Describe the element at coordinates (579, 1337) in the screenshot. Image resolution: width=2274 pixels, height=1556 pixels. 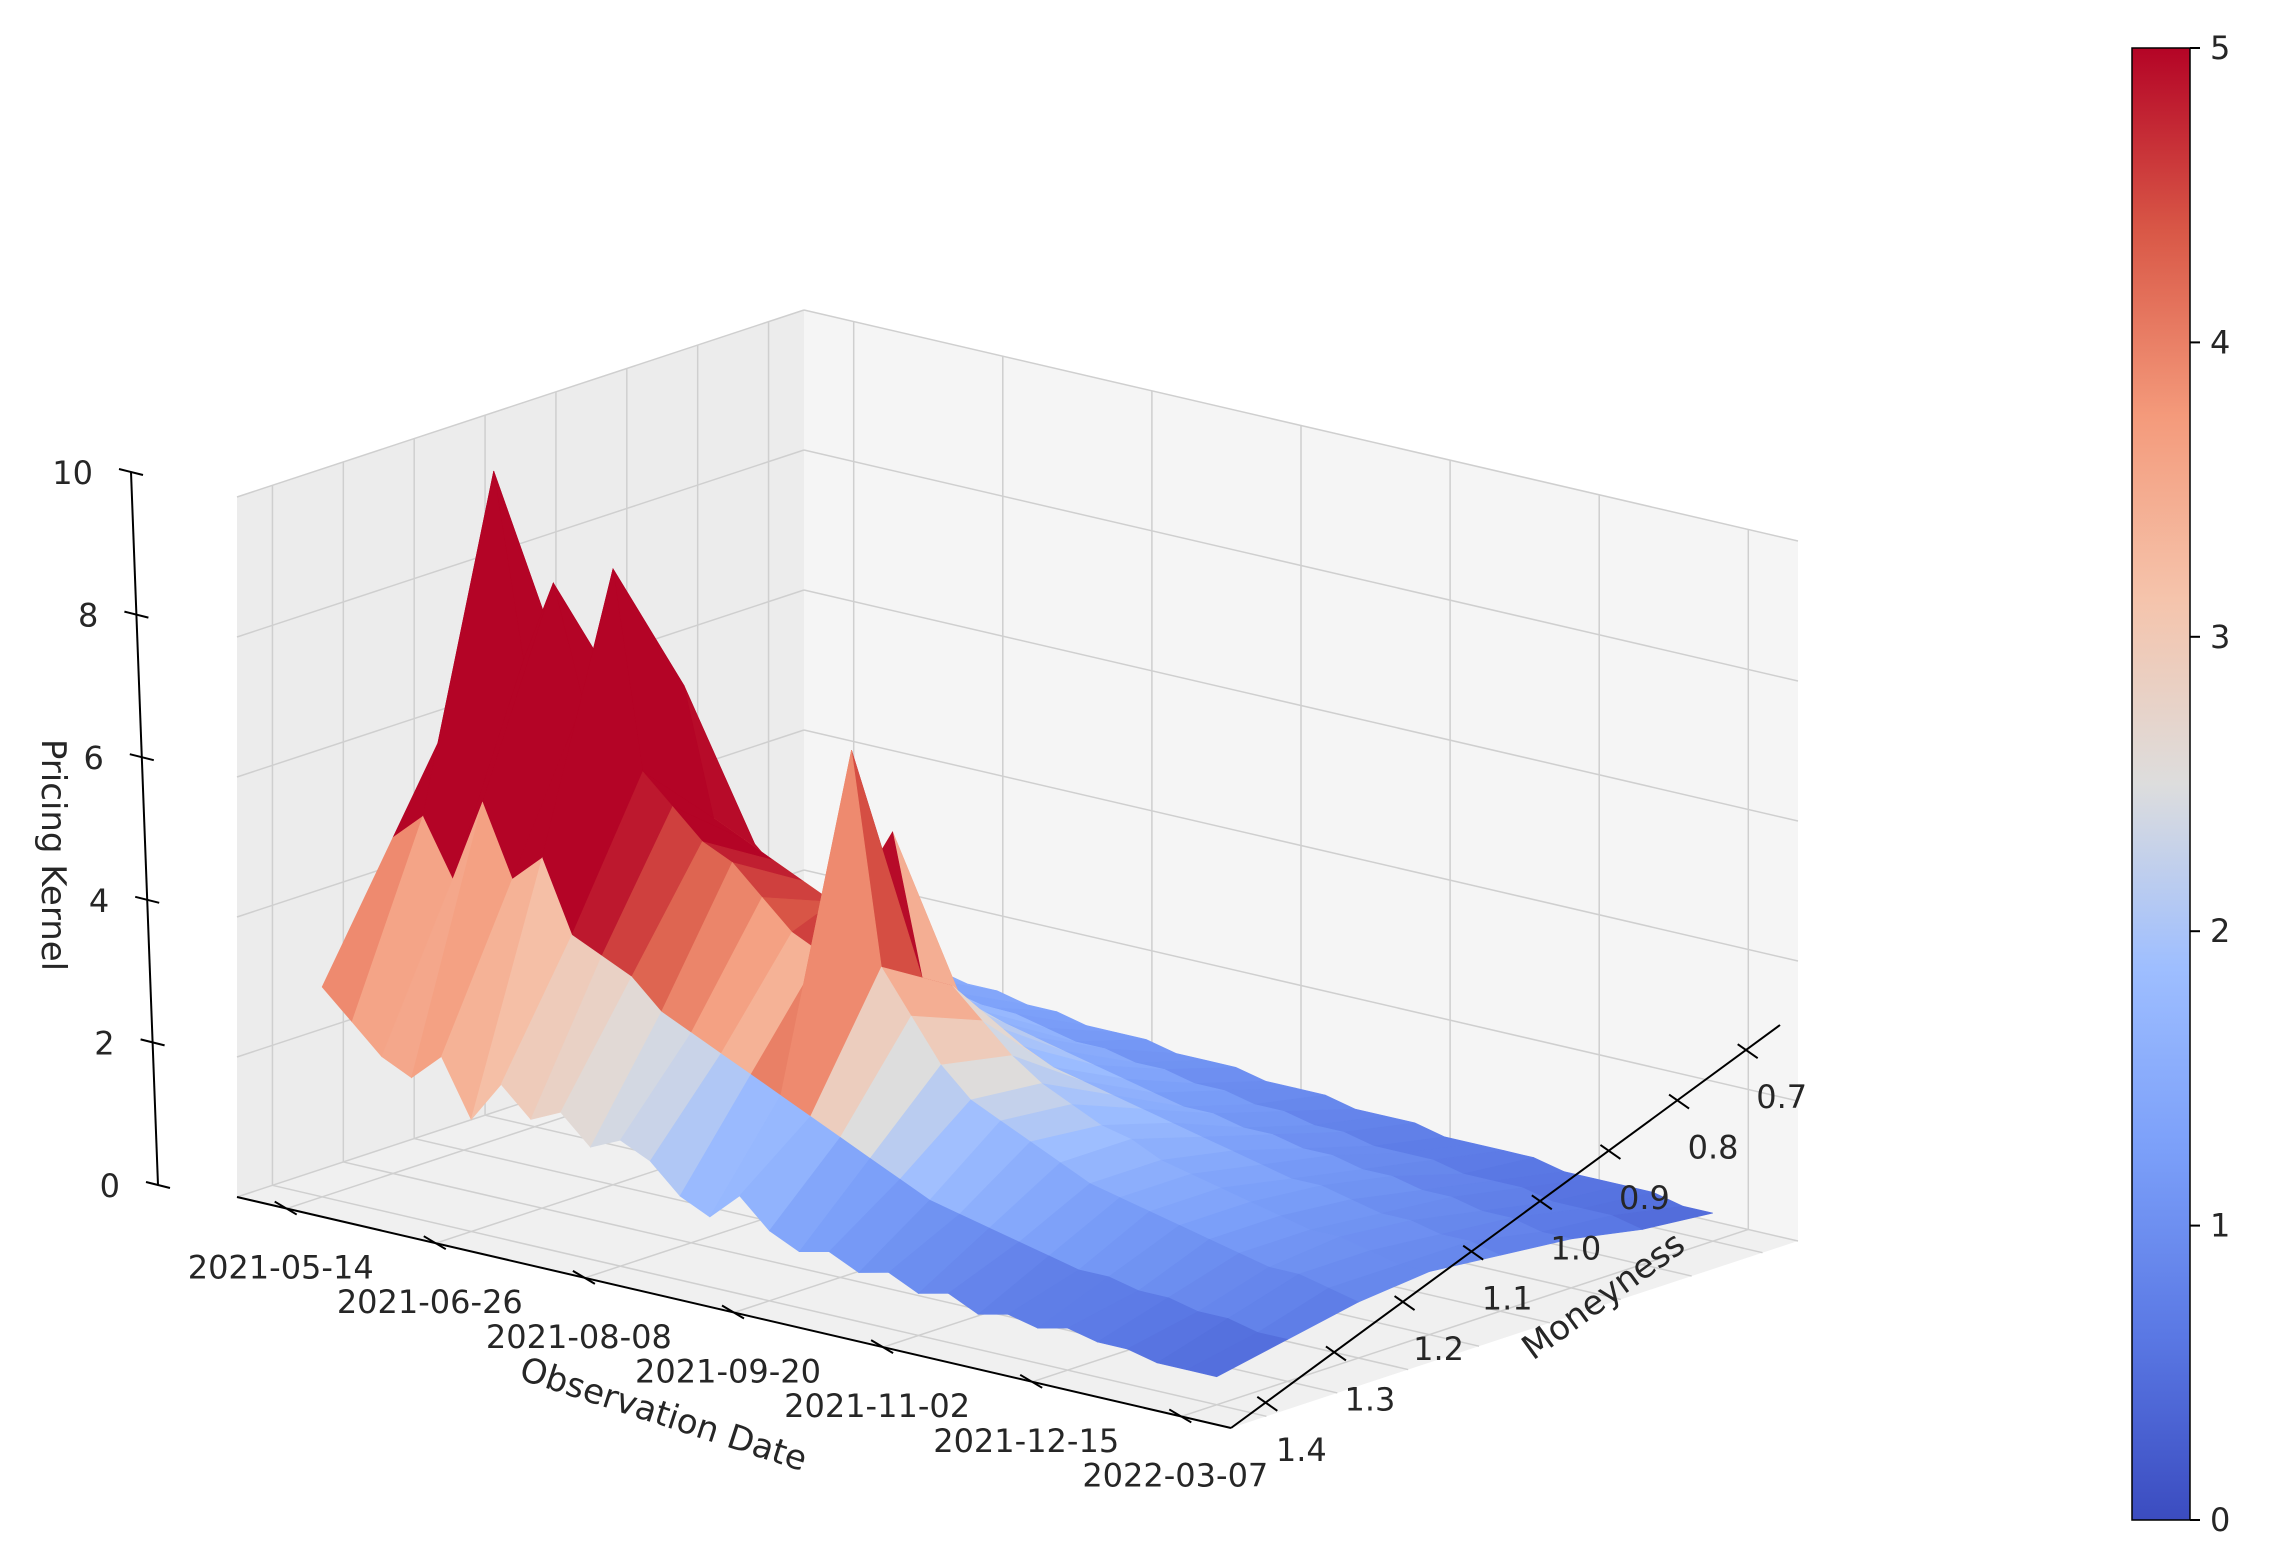
I see `x-tick-label: 2021-08-08` at that location.